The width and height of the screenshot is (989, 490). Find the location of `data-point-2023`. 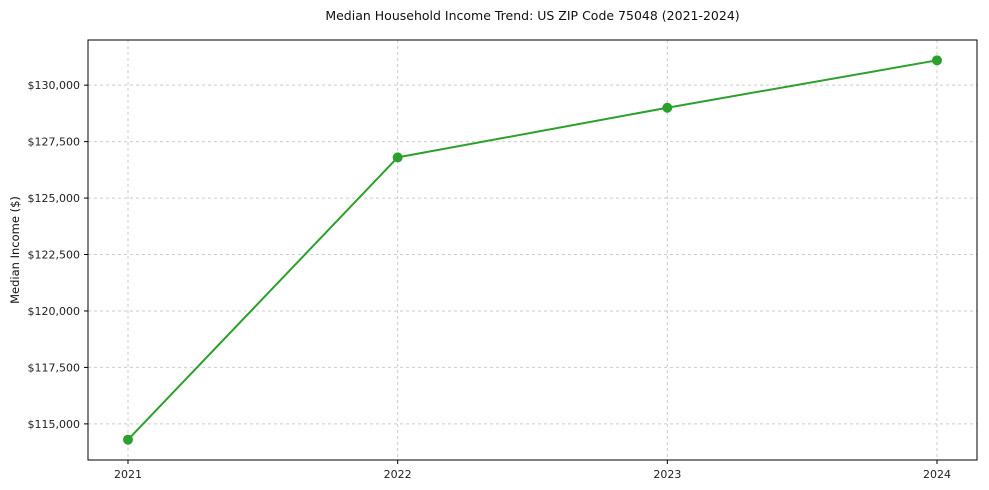

data-point-2023 is located at coordinates (667, 107).